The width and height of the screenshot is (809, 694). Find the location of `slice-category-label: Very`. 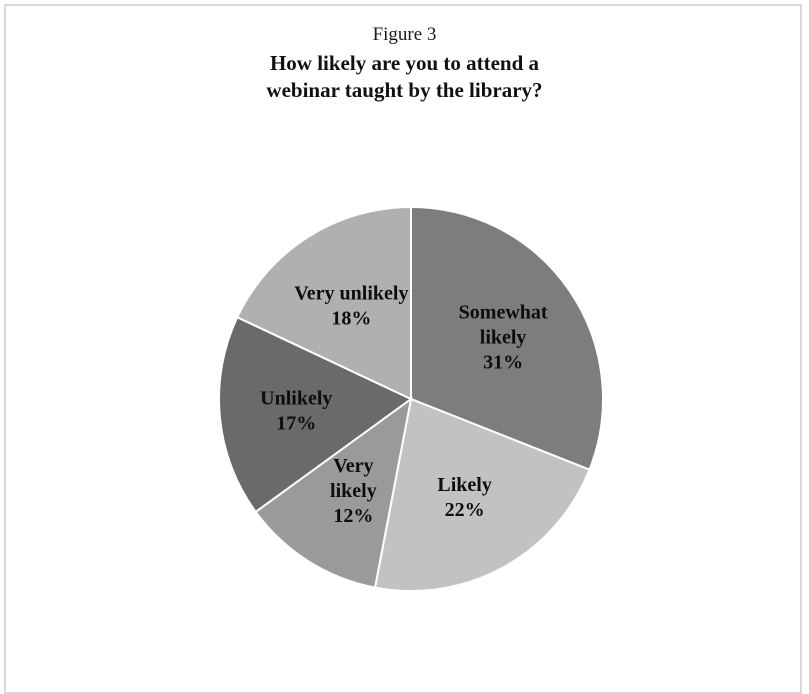

slice-category-label: Very is located at coordinates (353, 466).